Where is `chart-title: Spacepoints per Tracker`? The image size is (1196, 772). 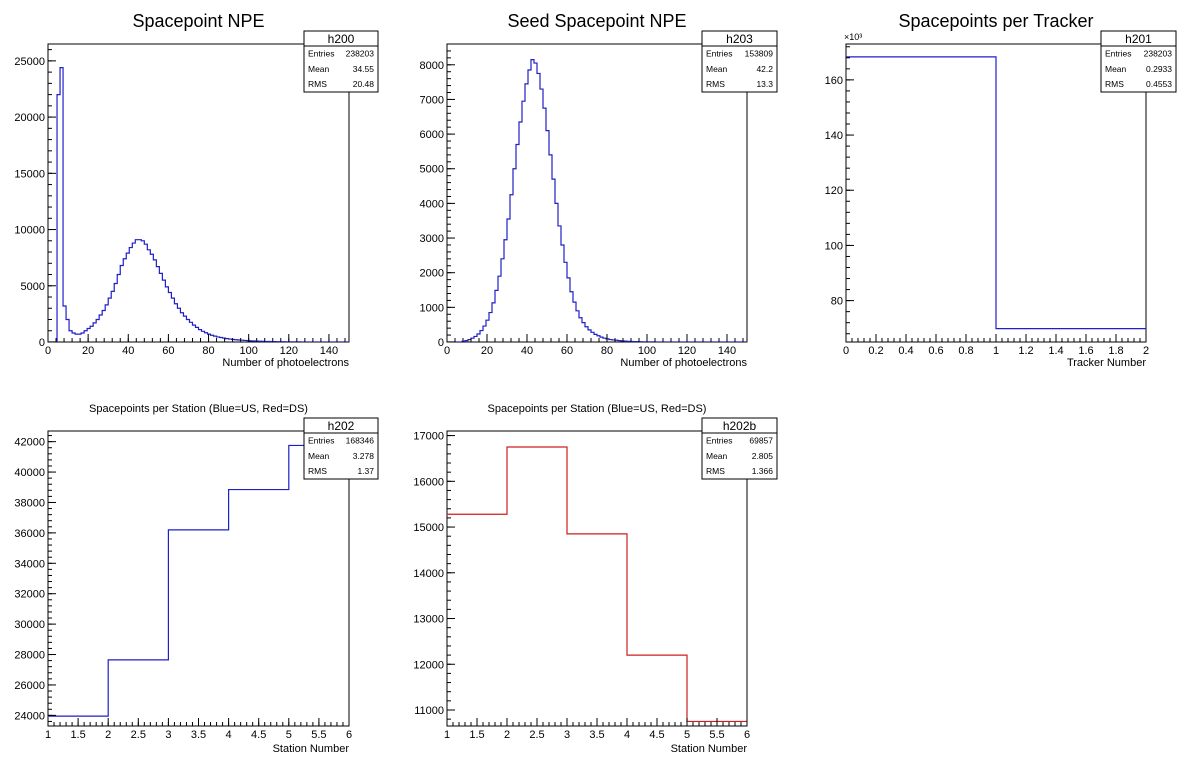 chart-title: Spacepoints per Tracker is located at coordinates (995, 21).